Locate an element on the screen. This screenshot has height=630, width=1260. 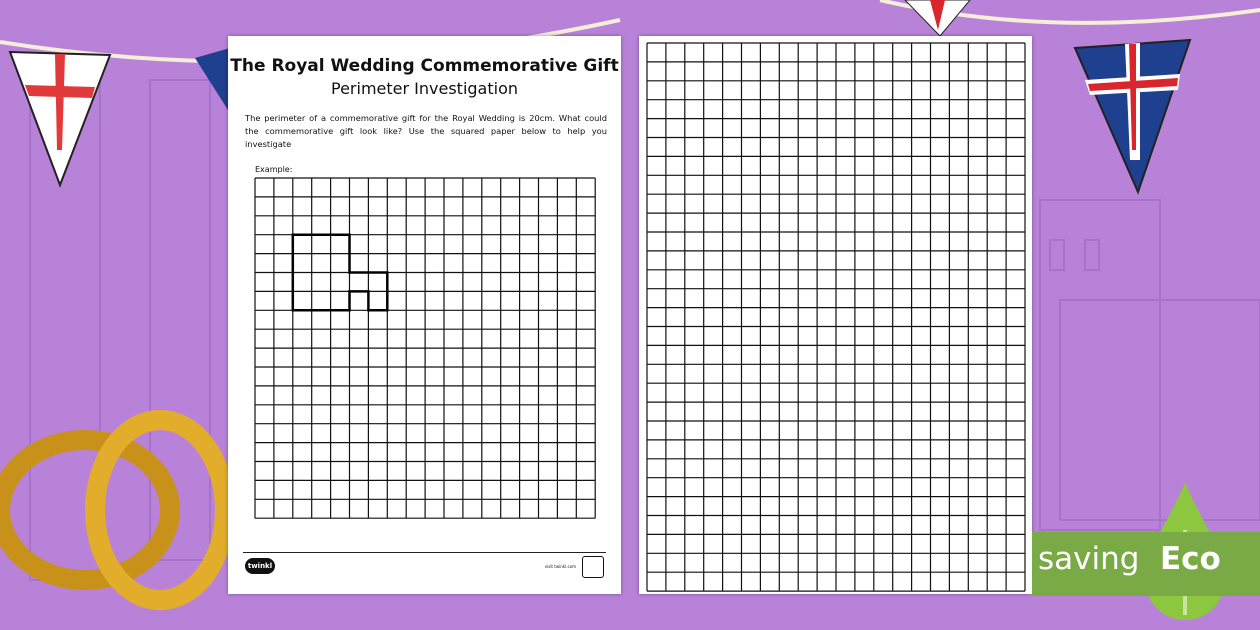
example-label: Example: is located at coordinates (274, 169).